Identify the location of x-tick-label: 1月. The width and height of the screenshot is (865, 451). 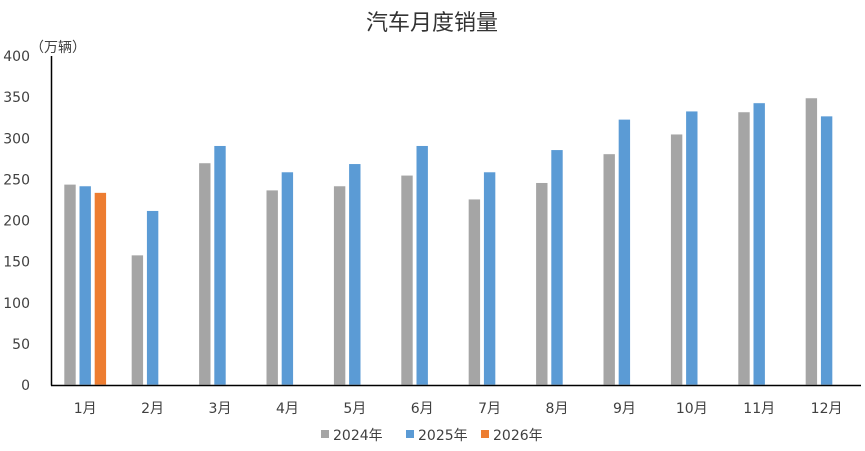
(85, 409).